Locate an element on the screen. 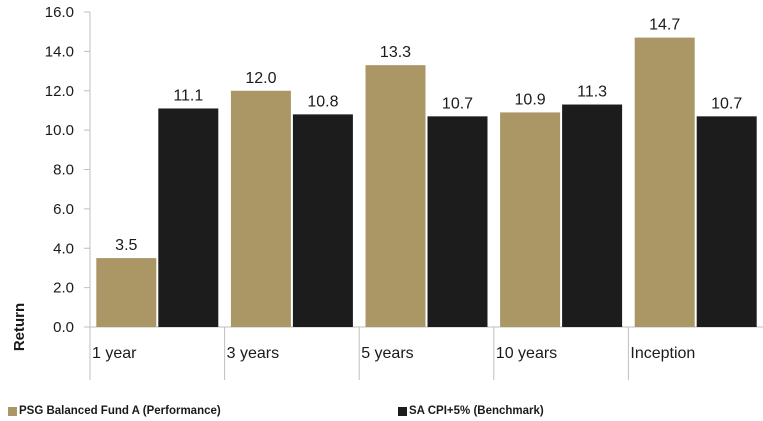  data-label-performance: 14.7 is located at coordinates (664, 25).